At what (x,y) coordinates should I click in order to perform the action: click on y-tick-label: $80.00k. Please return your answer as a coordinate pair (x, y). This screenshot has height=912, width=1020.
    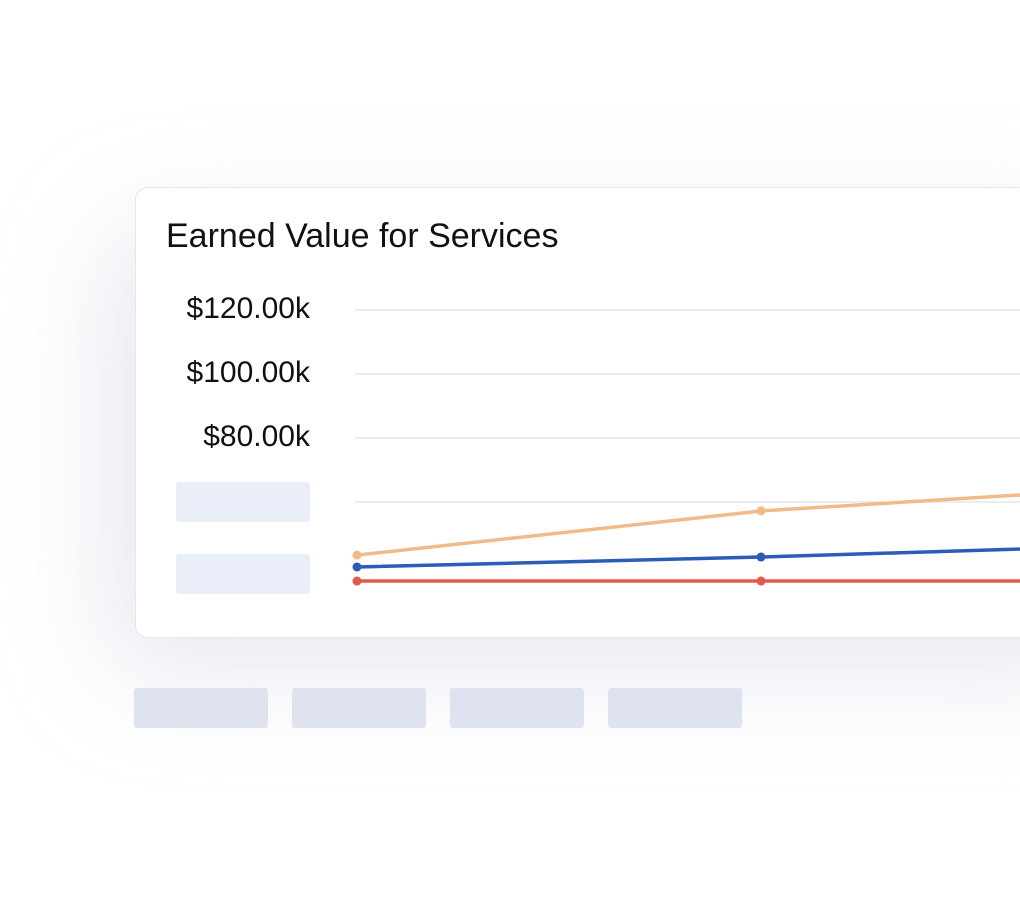
    Looking at the image, I should click on (257, 436).